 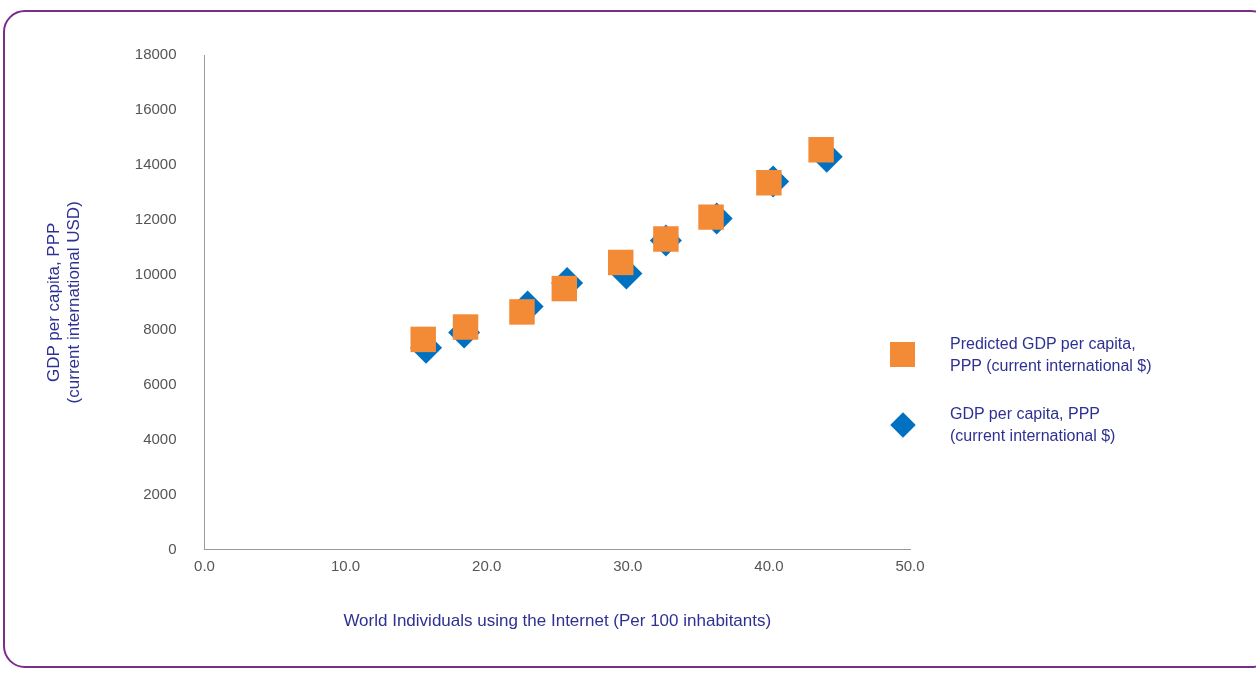 What do you see at coordinates (160, 328) in the screenshot?
I see `y-tick-label: 8000` at bounding box center [160, 328].